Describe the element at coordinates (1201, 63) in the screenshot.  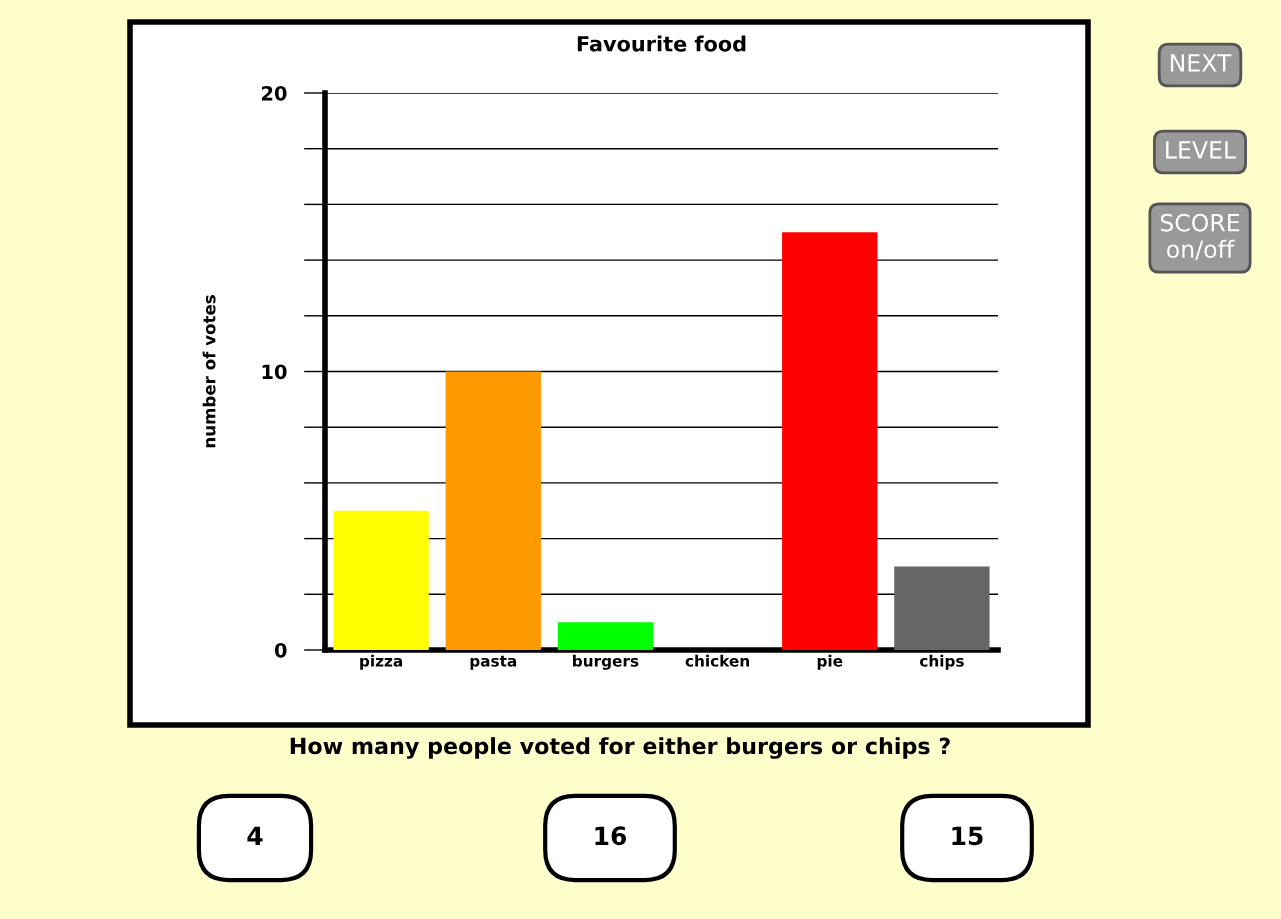
I see `text: NEXT` at that location.